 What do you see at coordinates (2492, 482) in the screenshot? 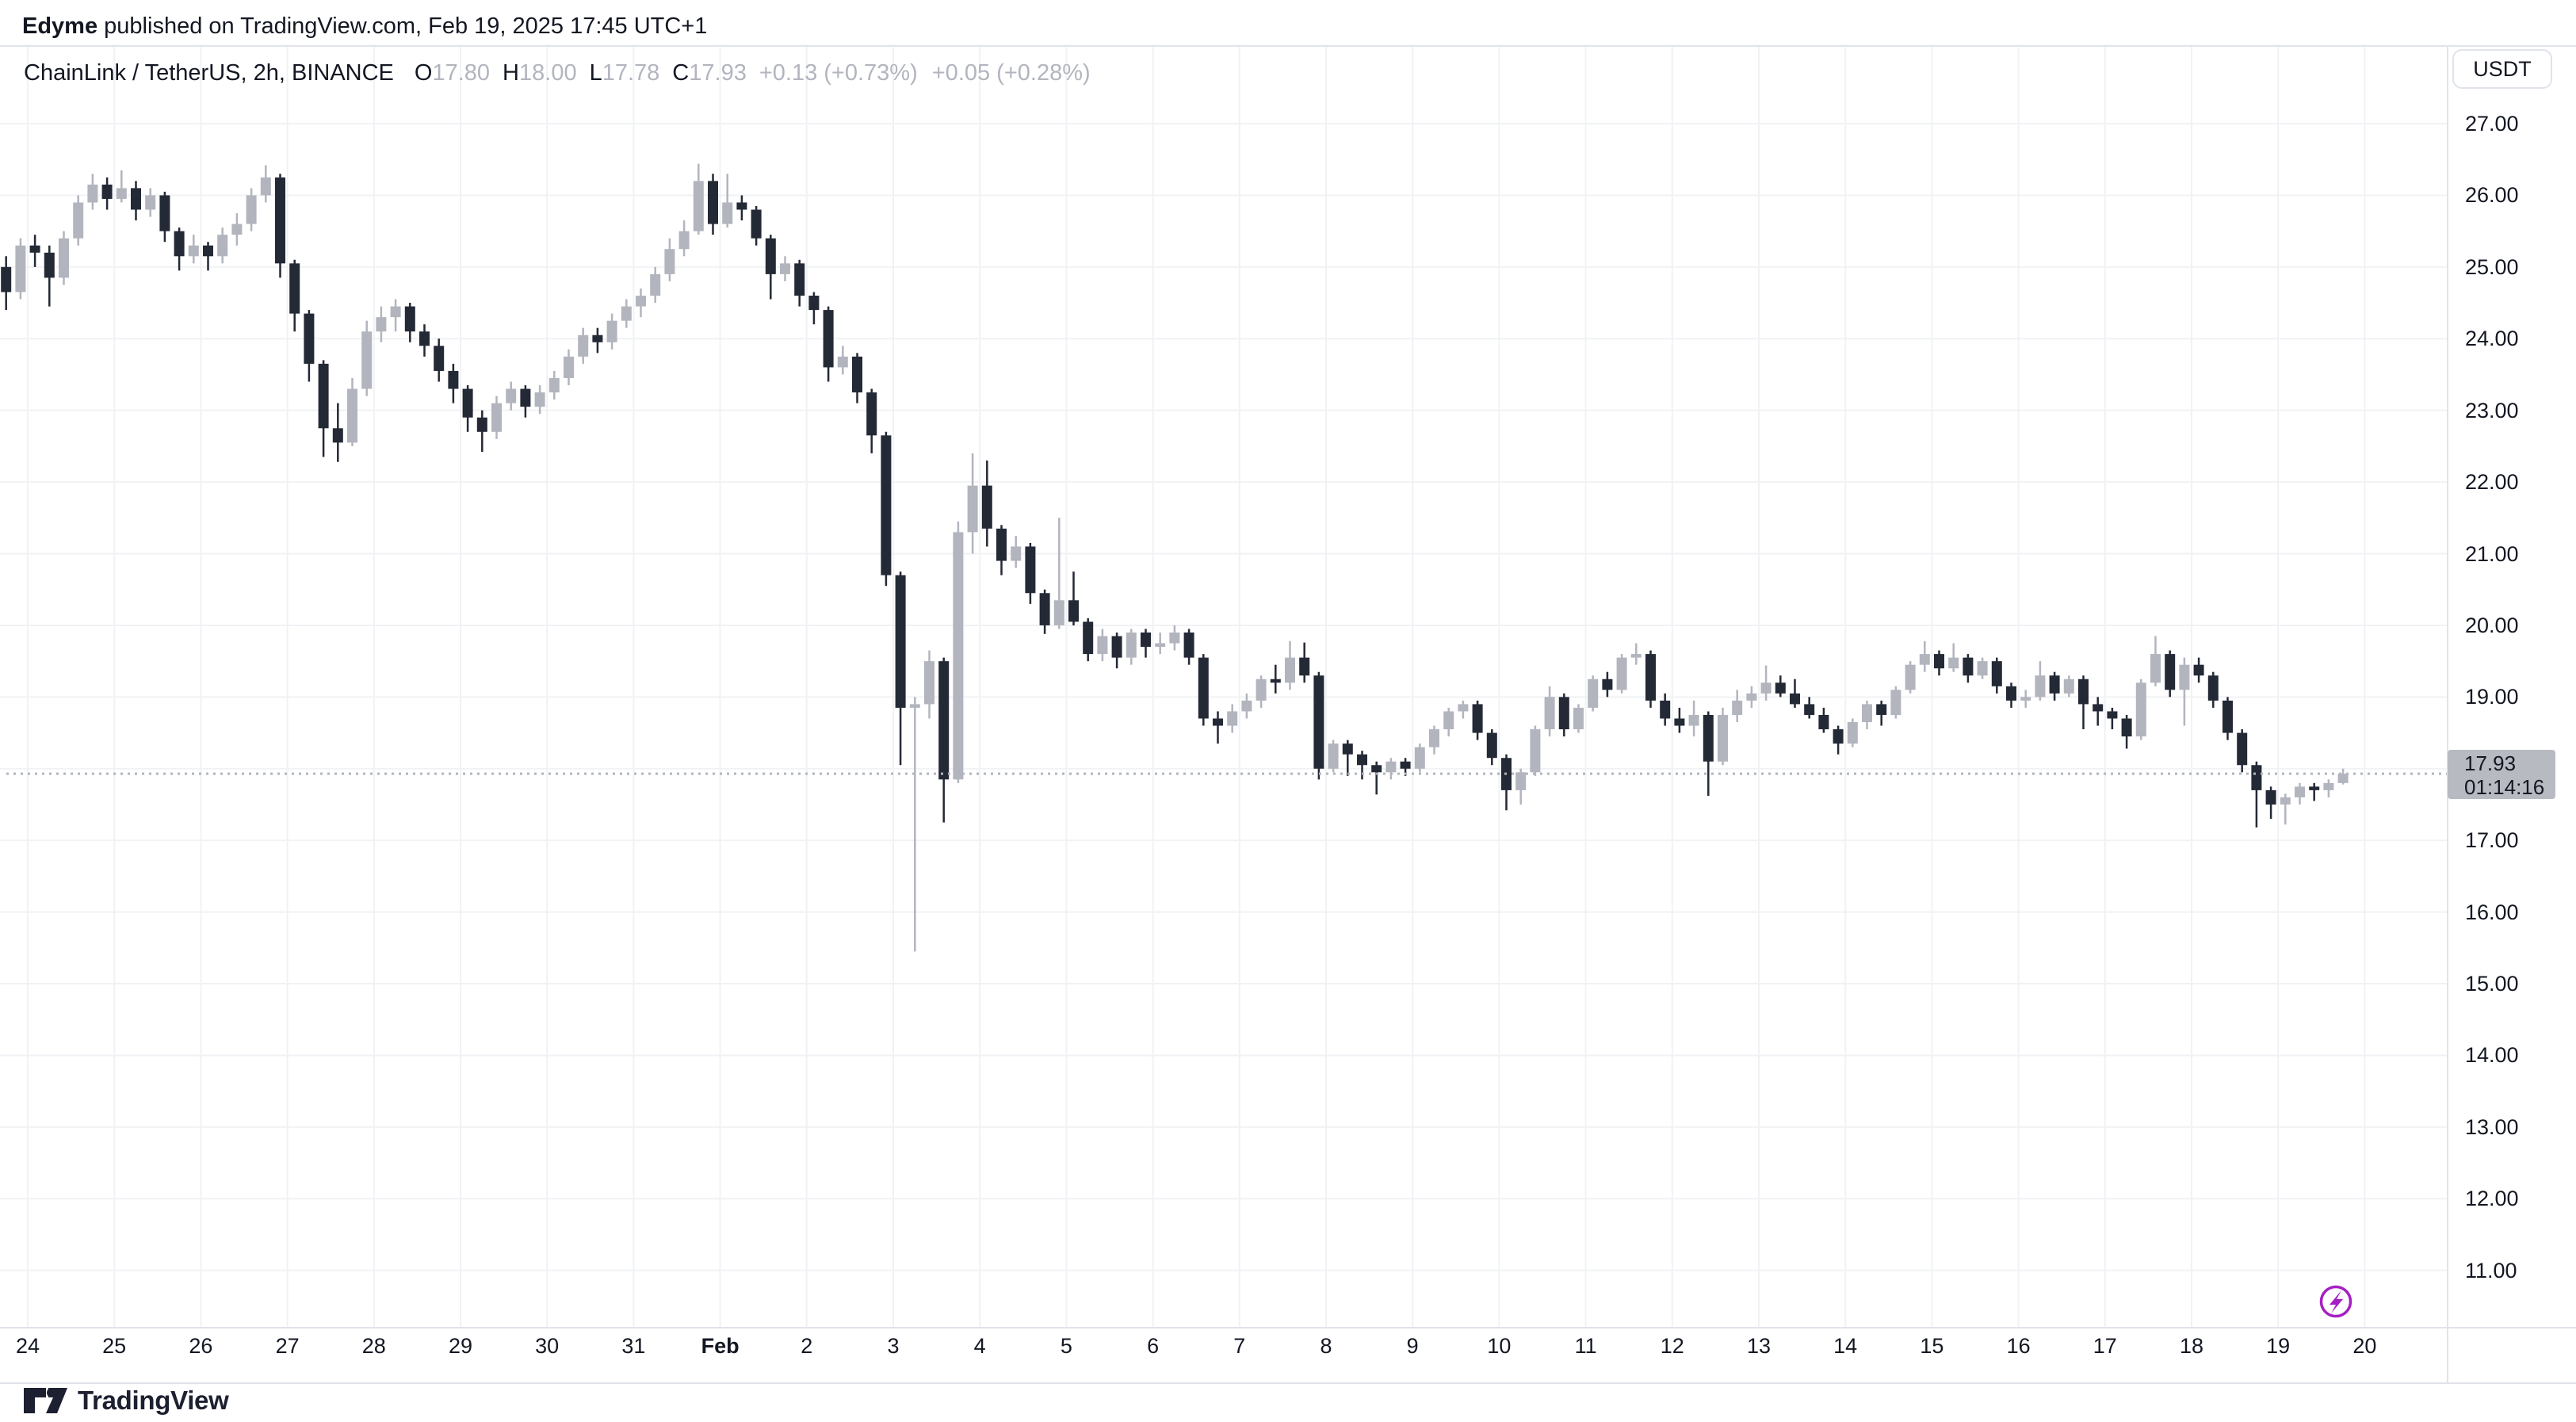
I see `price-tick-label: 22.00` at bounding box center [2492, 482].